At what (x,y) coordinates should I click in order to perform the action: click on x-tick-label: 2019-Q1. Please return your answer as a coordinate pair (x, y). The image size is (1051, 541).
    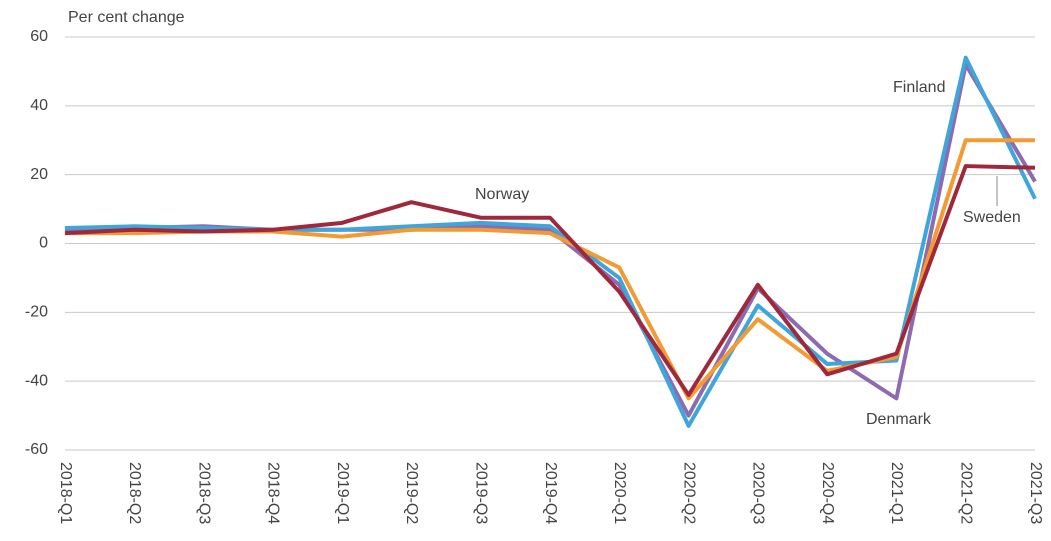
    Looking at the image, I should click on (342, 493).